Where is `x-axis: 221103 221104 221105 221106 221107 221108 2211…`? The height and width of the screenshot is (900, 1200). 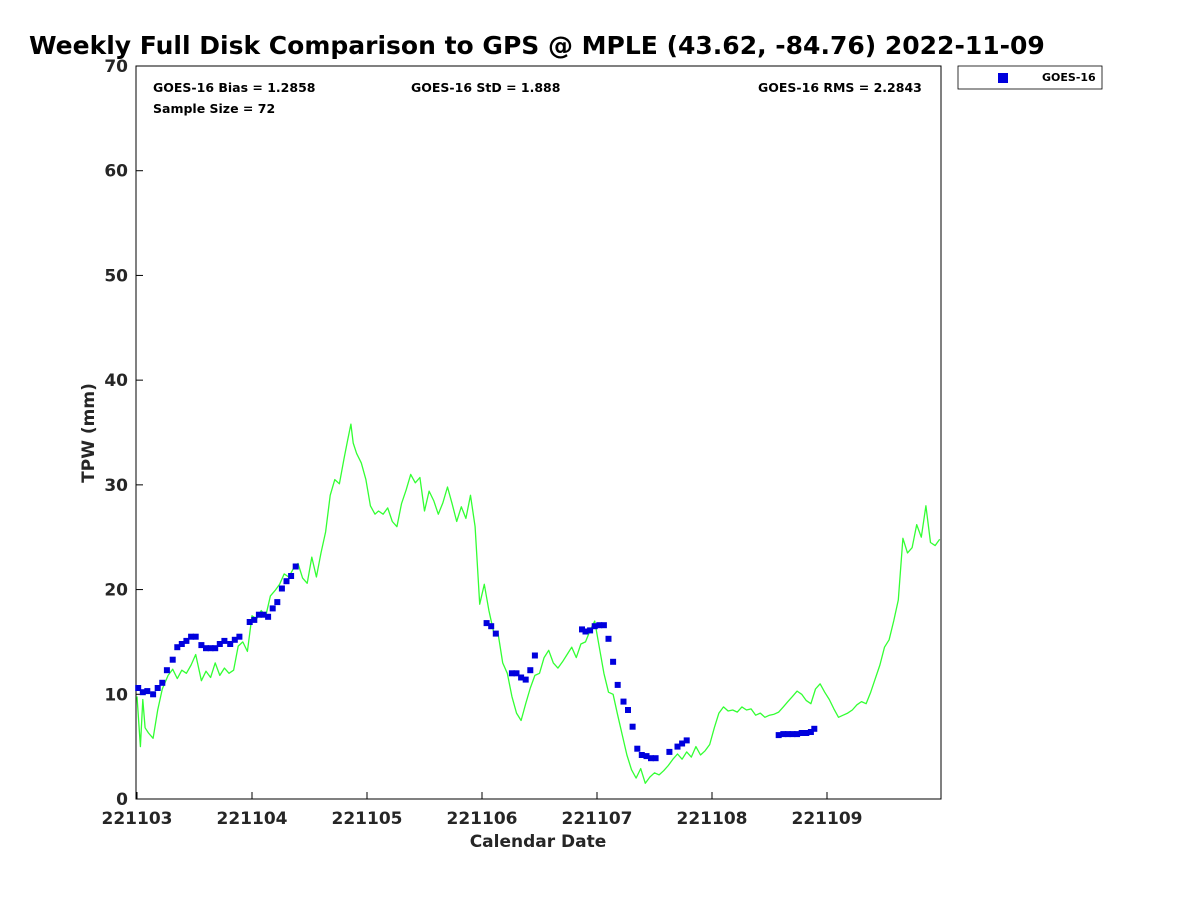
x-axis: 221103 221104 221105 221106 221107 221108 2211… is located at coordinates (482, 810).